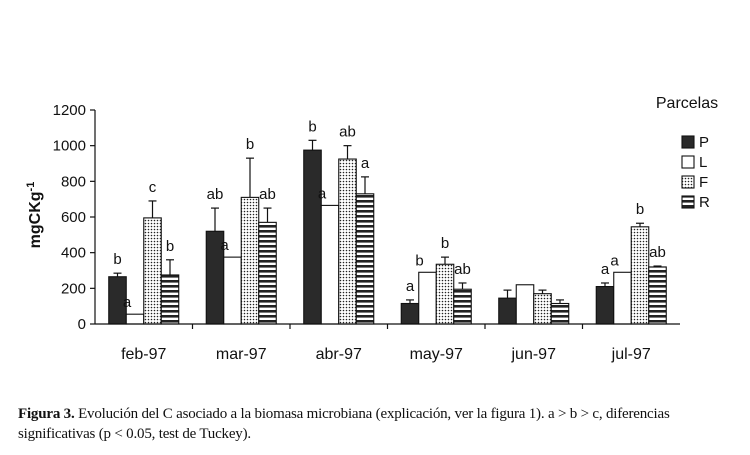 The height and width of the screenshot is (455, 750). I want to click on legend-swatch-P, so click(688, 142).